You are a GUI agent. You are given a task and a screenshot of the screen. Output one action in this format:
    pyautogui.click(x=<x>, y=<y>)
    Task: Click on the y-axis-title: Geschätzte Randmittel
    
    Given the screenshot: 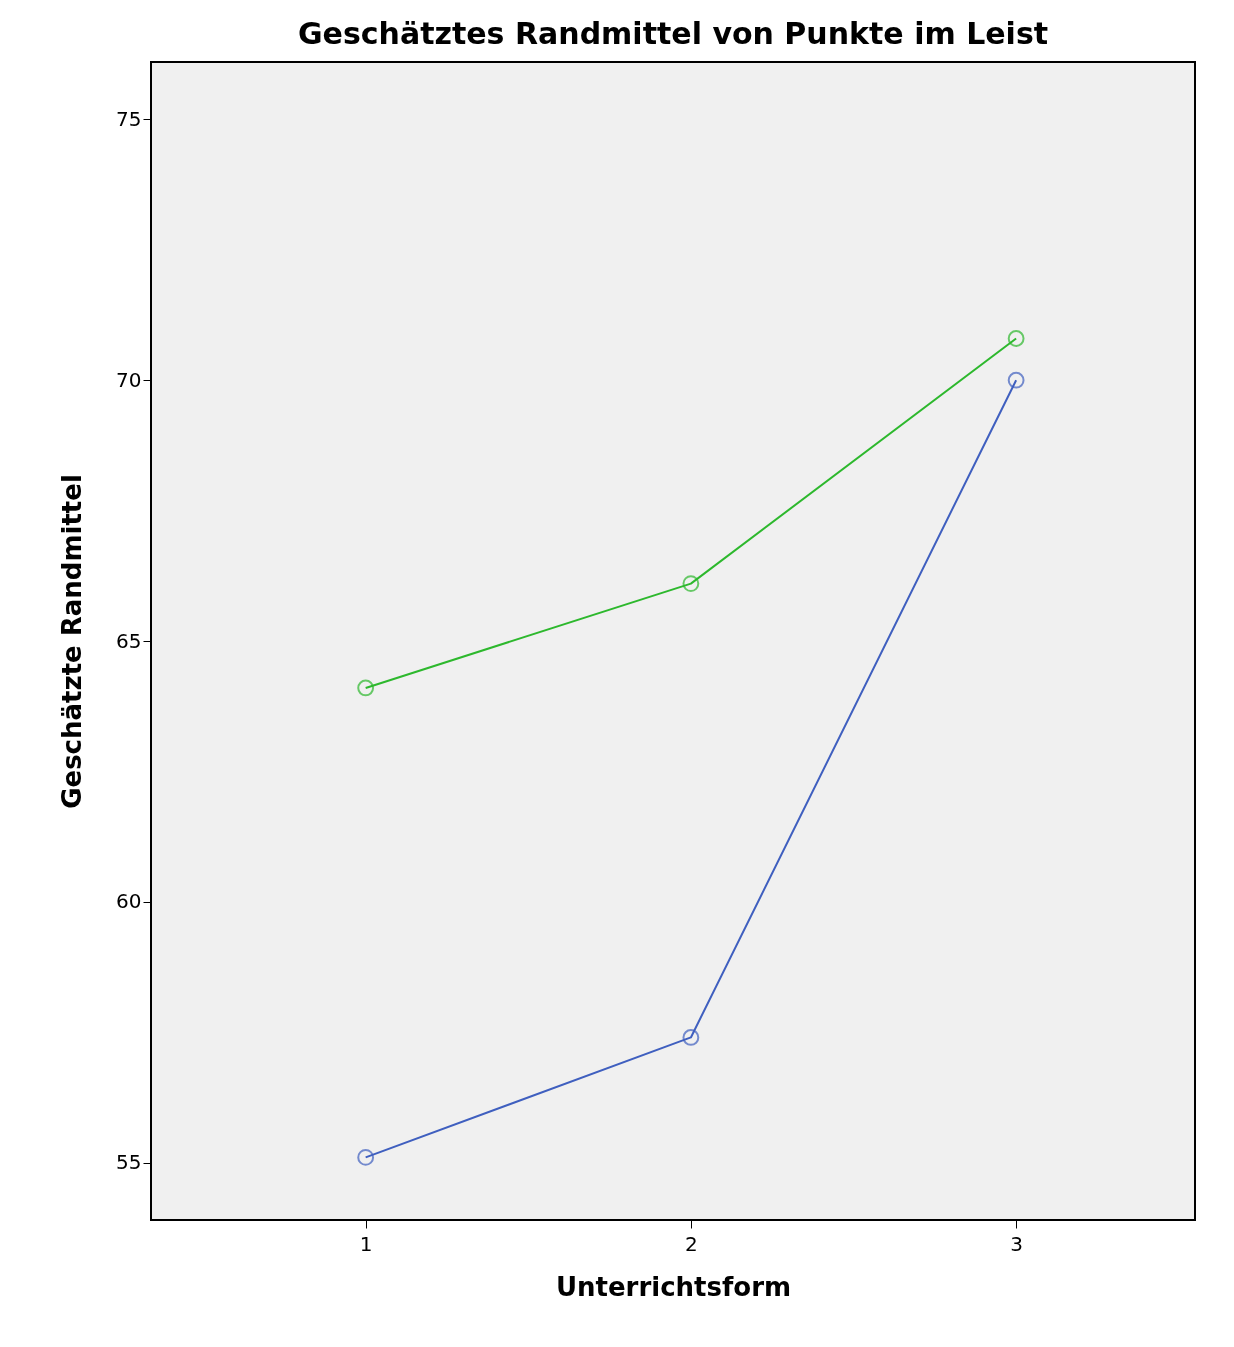 What is the action you would take?
    pyautogui.click(x=72, y=641)
    